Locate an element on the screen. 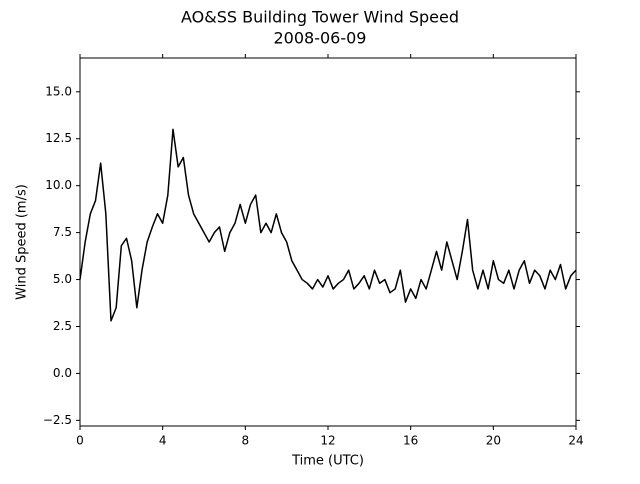  y-tick-label: 10.0 is located at coordinates (58, 185).